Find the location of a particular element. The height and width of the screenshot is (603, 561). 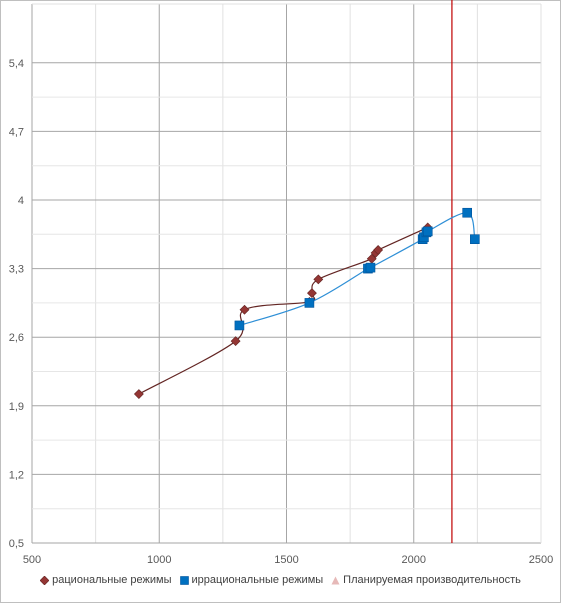

y-tick-label: 4,7 is located at coordinates (16, 132).